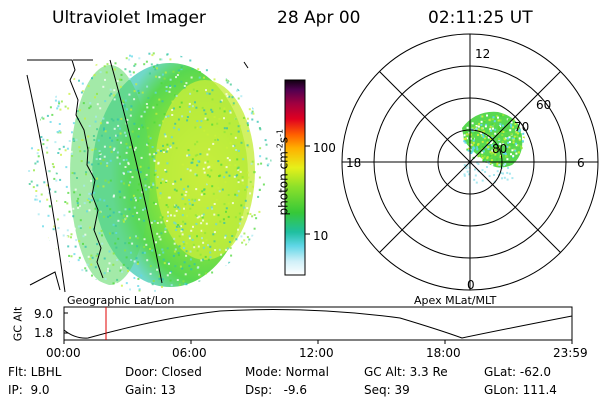 This screenshot has height=400, width=600. What do you see at coordinates (406, 372) in the screenshot?
I see `info-gc-alt: GC Alt: 3.3 Re` at bounding box center [406, 372].